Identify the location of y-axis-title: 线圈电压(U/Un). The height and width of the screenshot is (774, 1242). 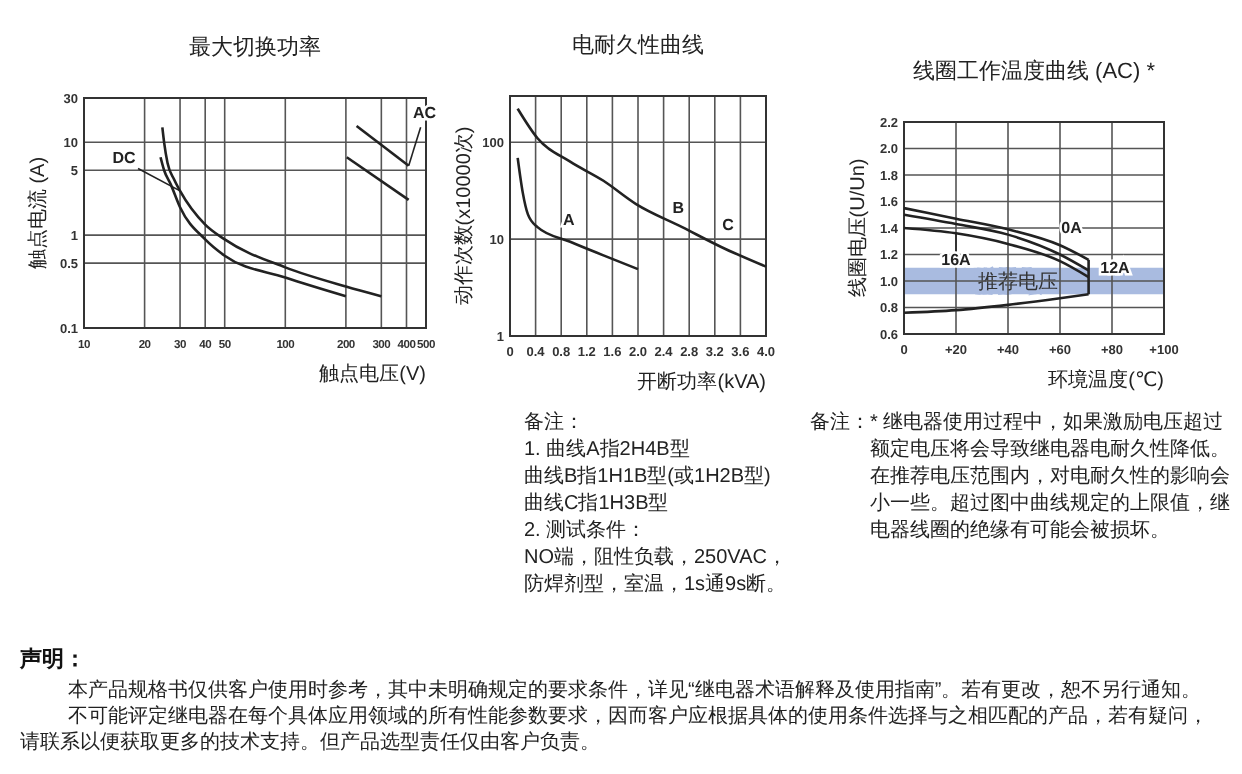
(858, 228).